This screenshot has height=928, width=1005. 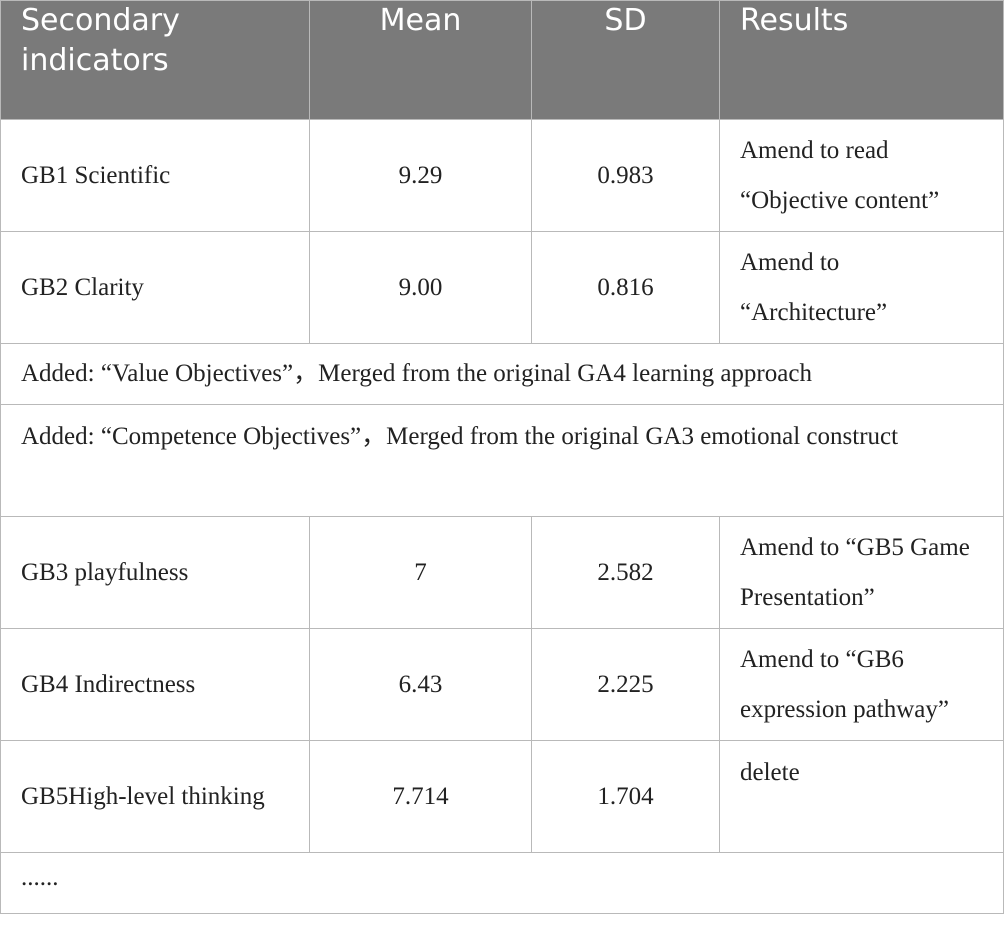 I want to click on mean-cell: 7, so click(x=420, y=572).